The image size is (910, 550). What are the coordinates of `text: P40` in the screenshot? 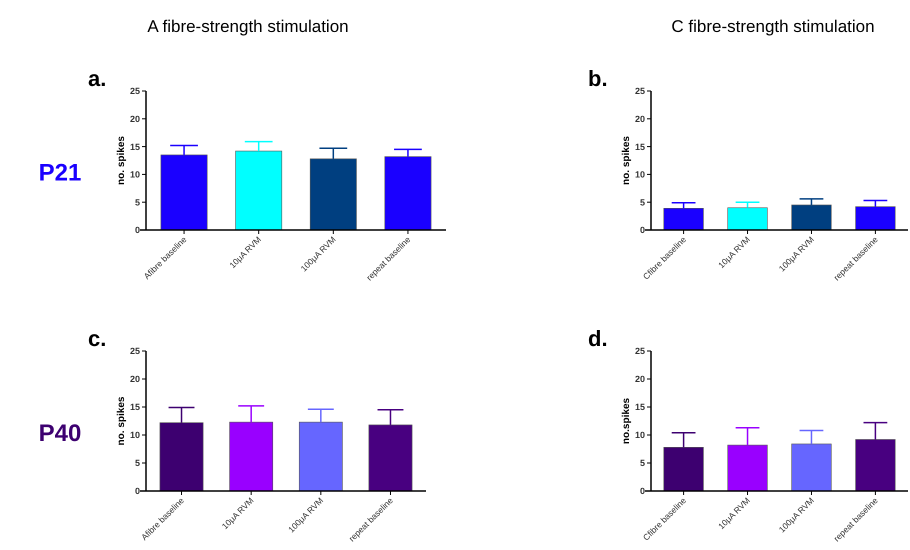 It's located at (60, 433).